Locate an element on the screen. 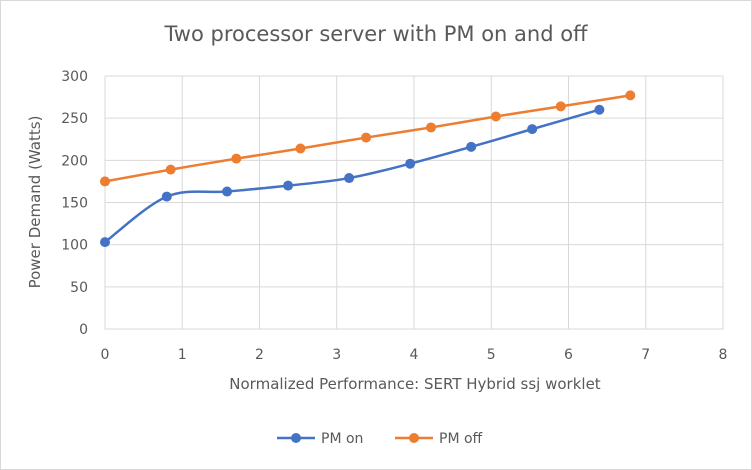  legend: PM on PM off is located at coordinates (380, 439).